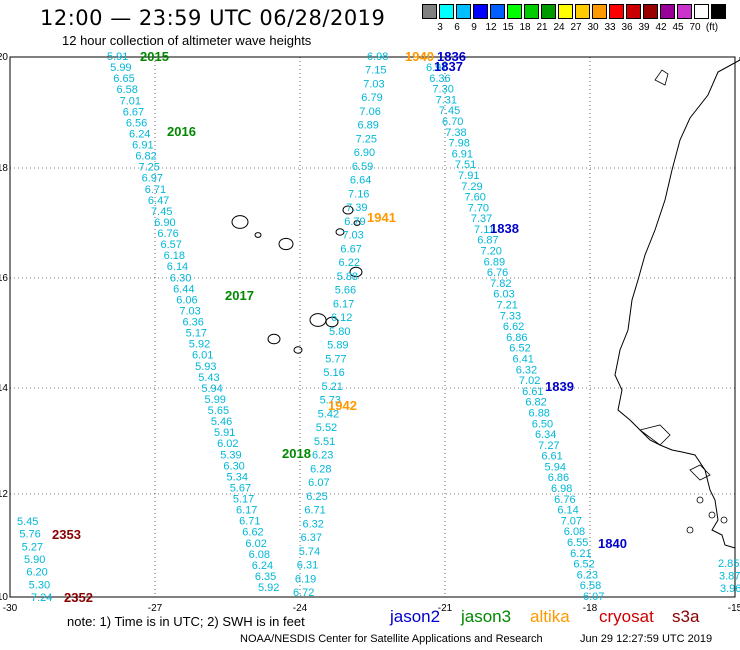  What do you see at coordinates (366, 139) in the screenshot?
I see `wave-height-value: 7.25` at bounding box center [366, 139].